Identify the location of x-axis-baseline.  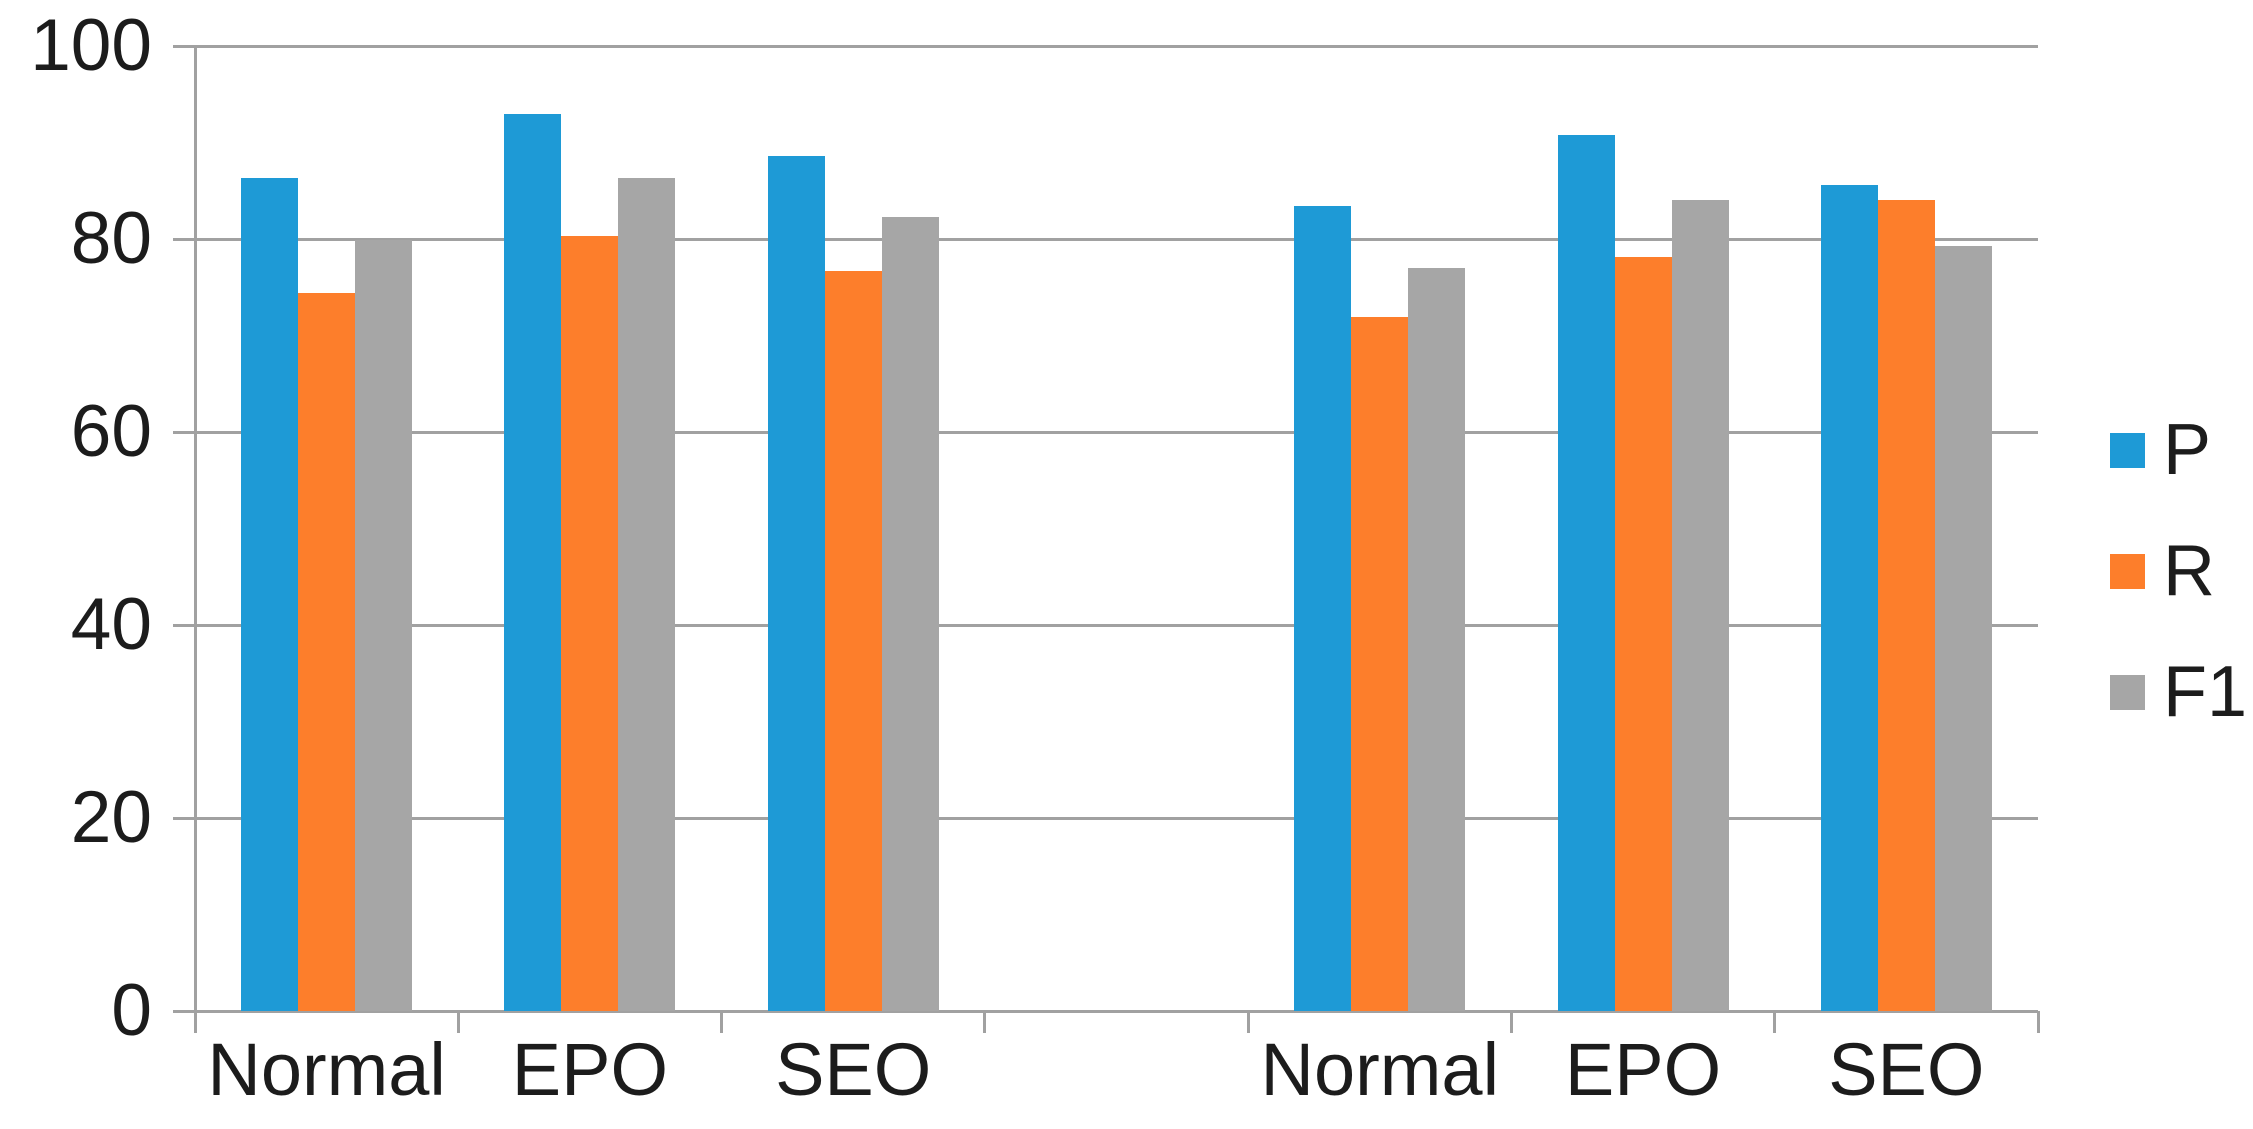
(1105, 1011).